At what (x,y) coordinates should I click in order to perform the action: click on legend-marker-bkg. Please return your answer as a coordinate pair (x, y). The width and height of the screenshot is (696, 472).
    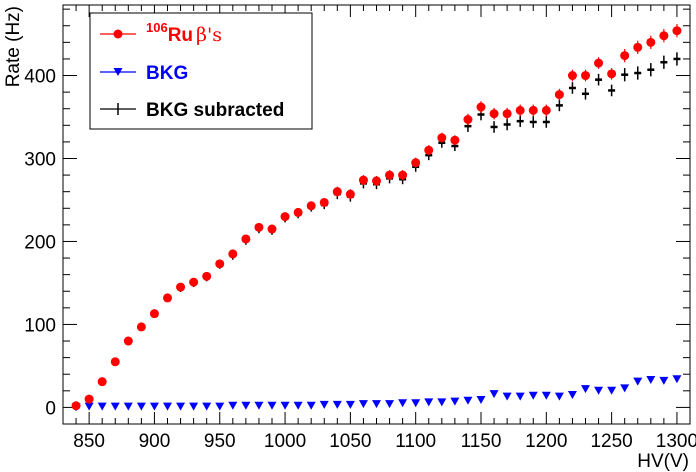
    Looking at the image, I should click on (118, 72).